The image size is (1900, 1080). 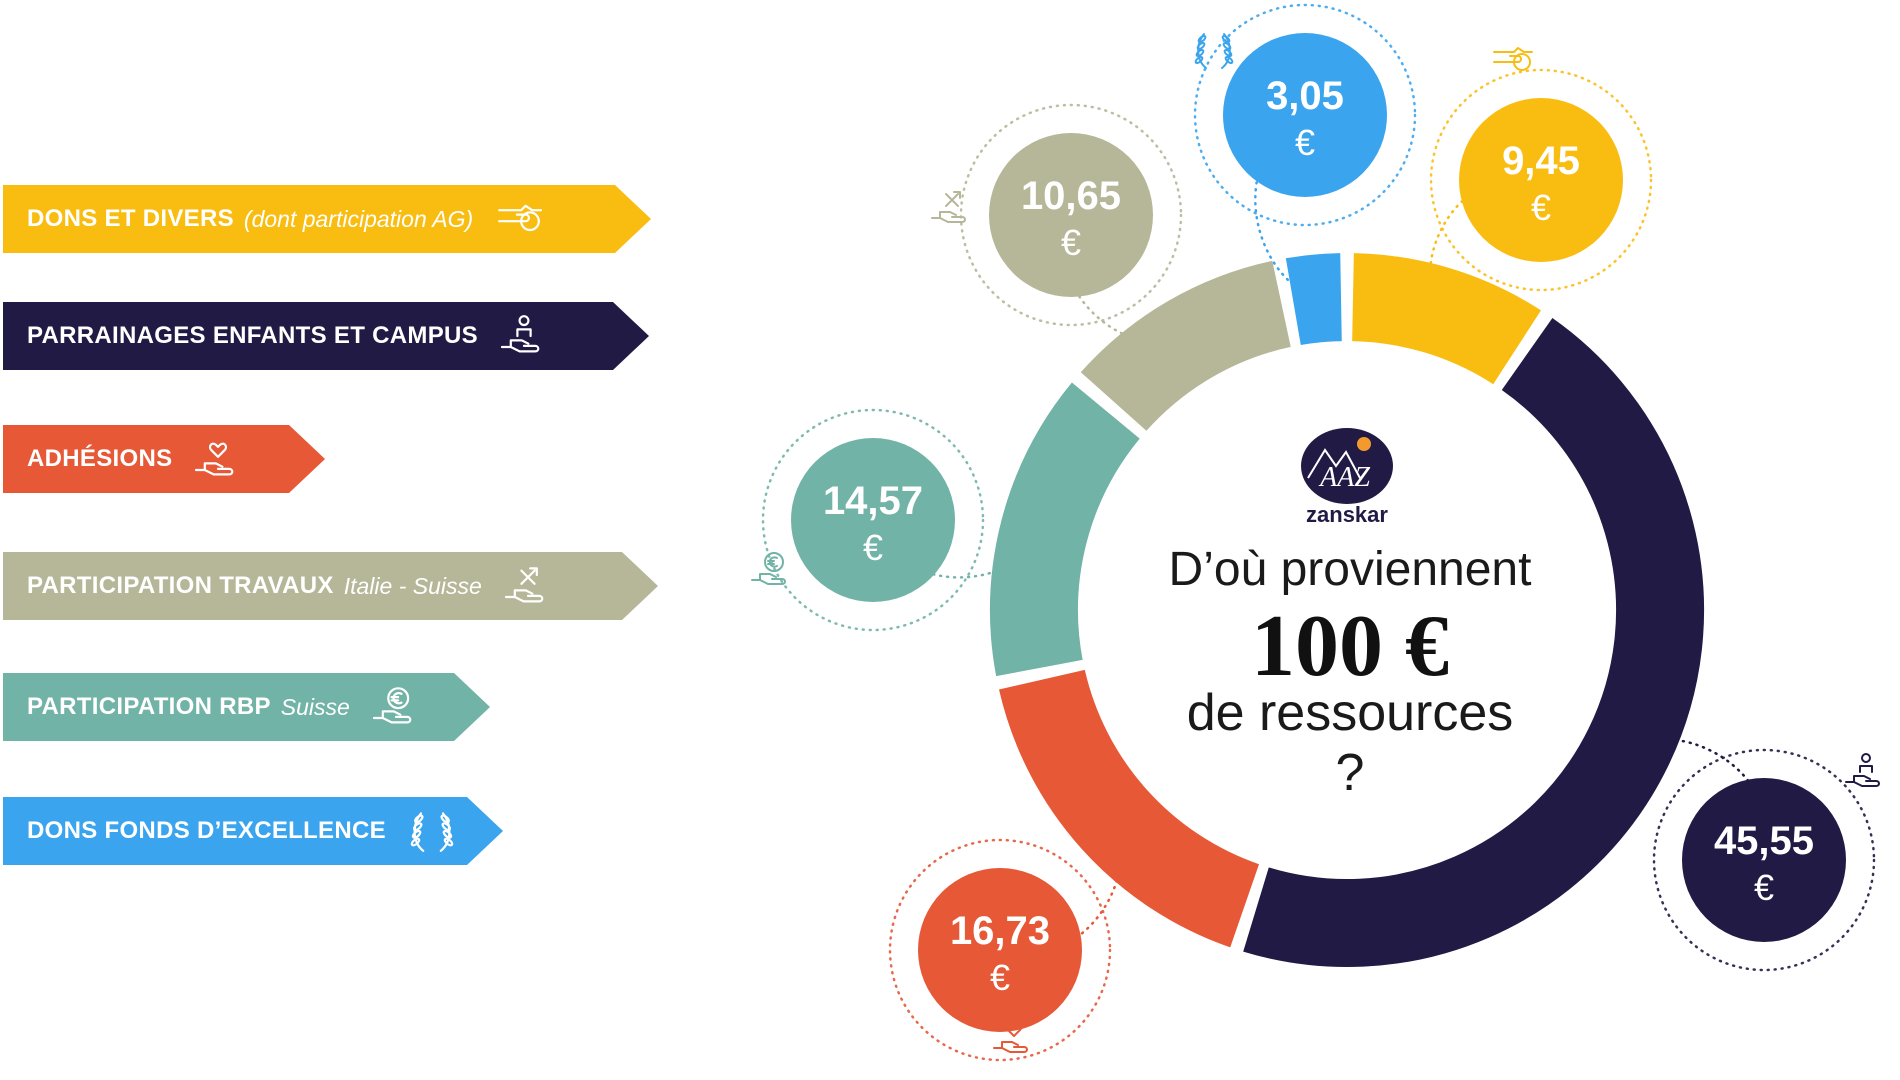 I want to click on legend-label: PARRAINAGES ENFANTS ET CAMPUS, so click(x=252, y=335).